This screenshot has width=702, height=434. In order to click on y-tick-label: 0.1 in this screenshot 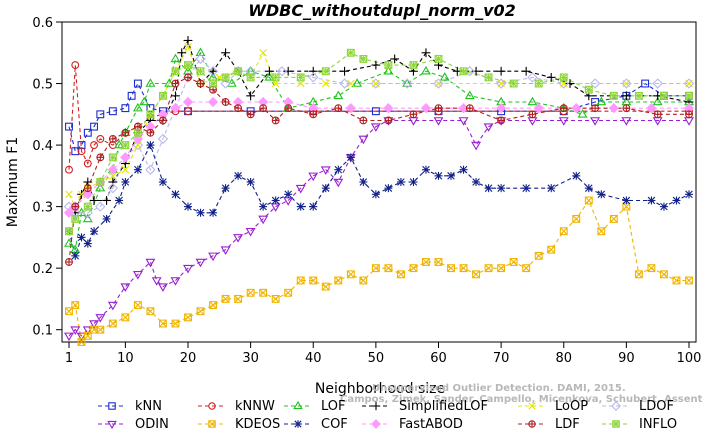, I will do `click(42, 331)`.